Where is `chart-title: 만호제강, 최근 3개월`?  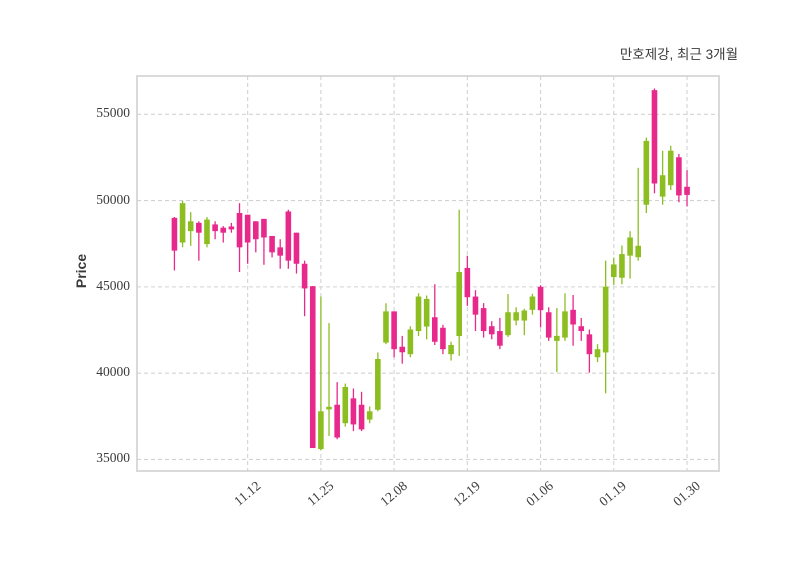 chart-title: 만호제강, 최근 3개월 is located at coordinates (678, 54).